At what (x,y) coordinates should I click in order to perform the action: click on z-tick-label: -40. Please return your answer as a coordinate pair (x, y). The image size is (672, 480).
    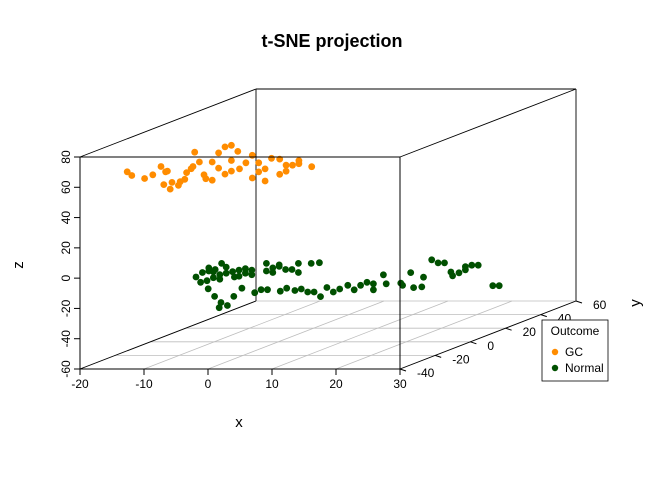
    Looking at the image, I should click on (66, 339).